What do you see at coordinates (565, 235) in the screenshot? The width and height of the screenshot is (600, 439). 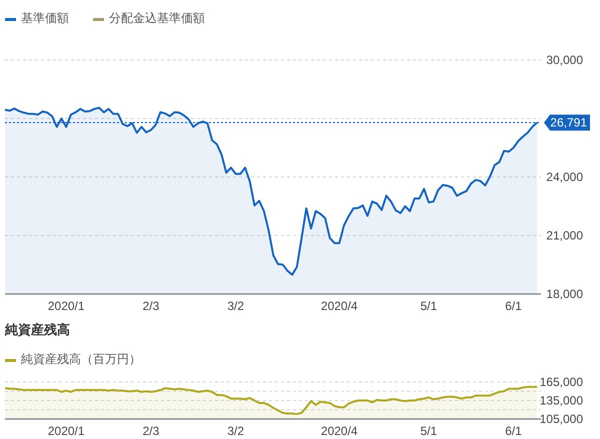 I see `y-tick-label: 21,000` at bounding box center [565, 235].